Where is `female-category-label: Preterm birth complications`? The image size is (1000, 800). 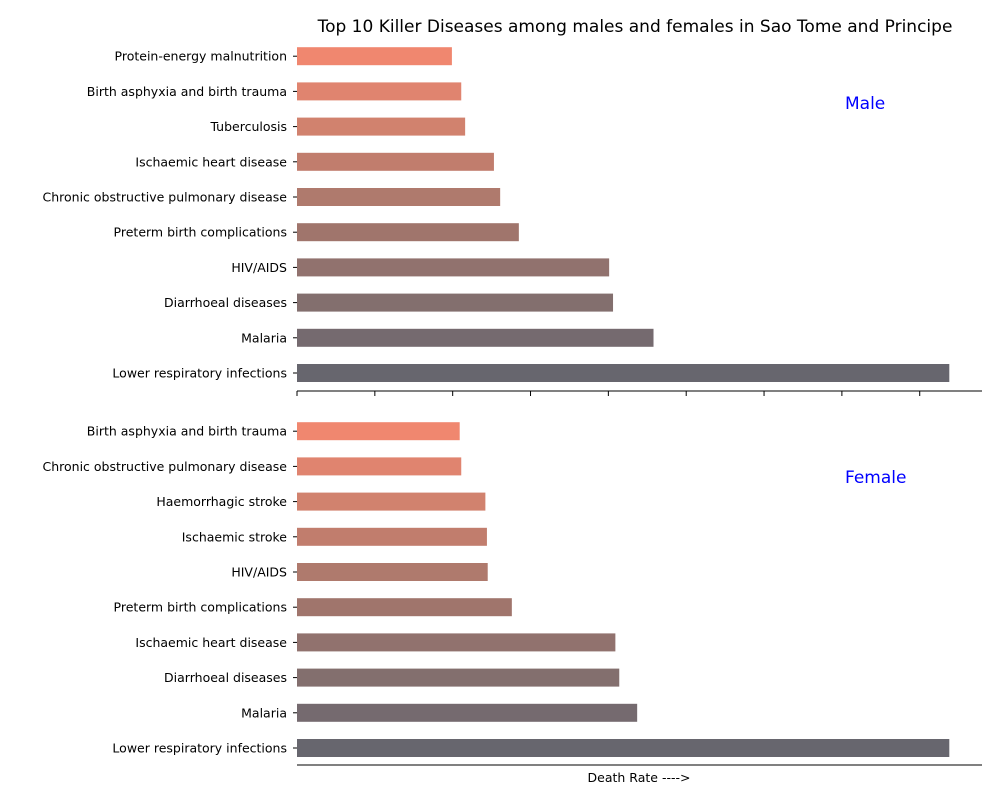 female-category-label: Preterm birth complications is located at coordinates (200, 607).